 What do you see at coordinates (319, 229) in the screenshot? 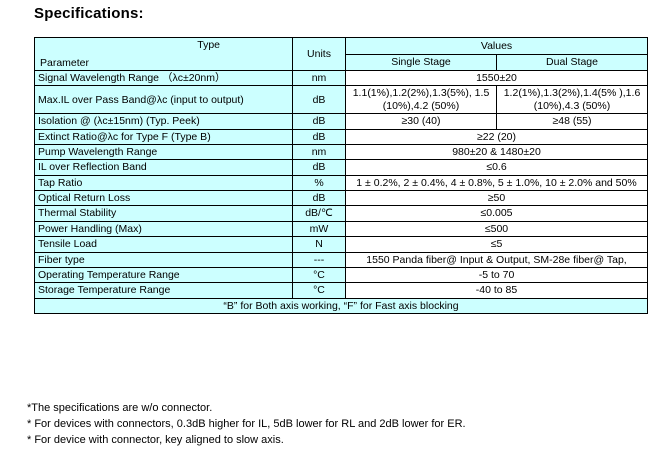
I see `cell-units: mW` at bounding box center [319, 229].